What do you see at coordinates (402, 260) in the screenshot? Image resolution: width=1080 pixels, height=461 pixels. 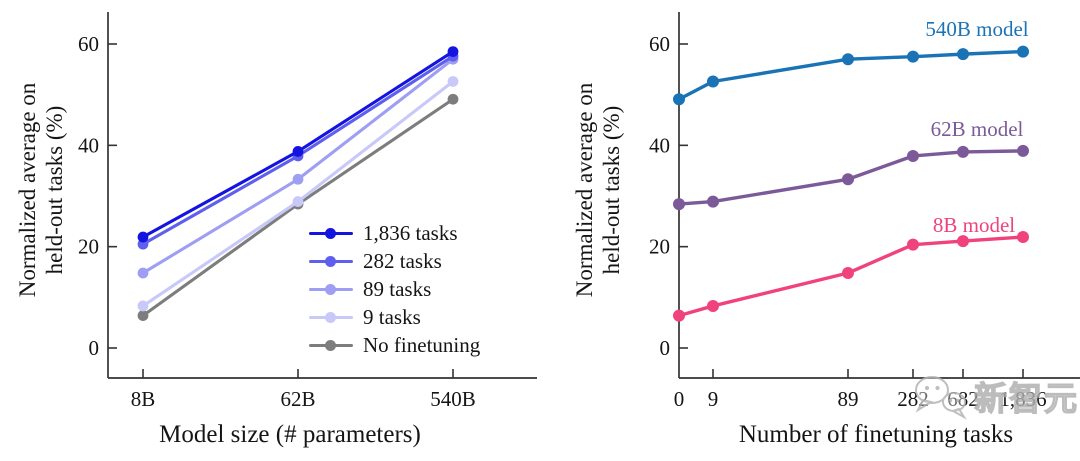 I see `legend-label: 282 tasks` at bounding box center [402, 260].